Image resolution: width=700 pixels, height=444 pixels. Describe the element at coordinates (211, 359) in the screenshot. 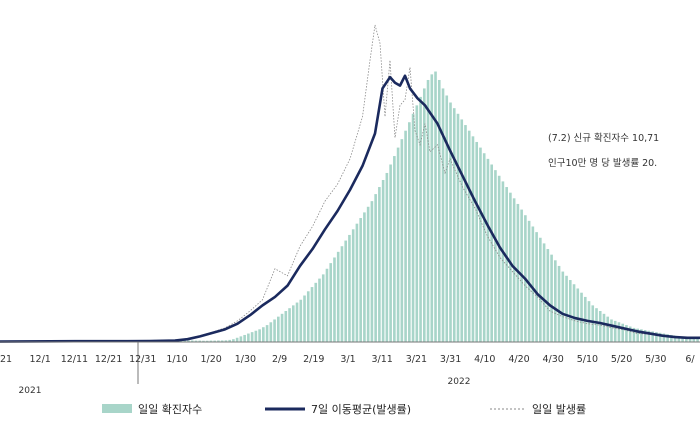

I see `x-tick-label: 1/20` at that location.